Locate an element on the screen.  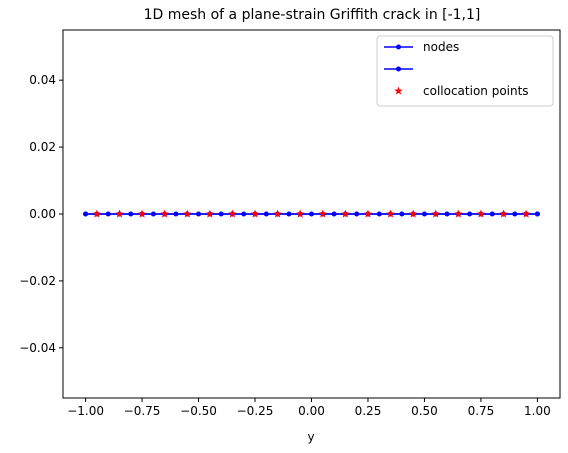
legend-collocation-marker is located at coordinates (398, 90).